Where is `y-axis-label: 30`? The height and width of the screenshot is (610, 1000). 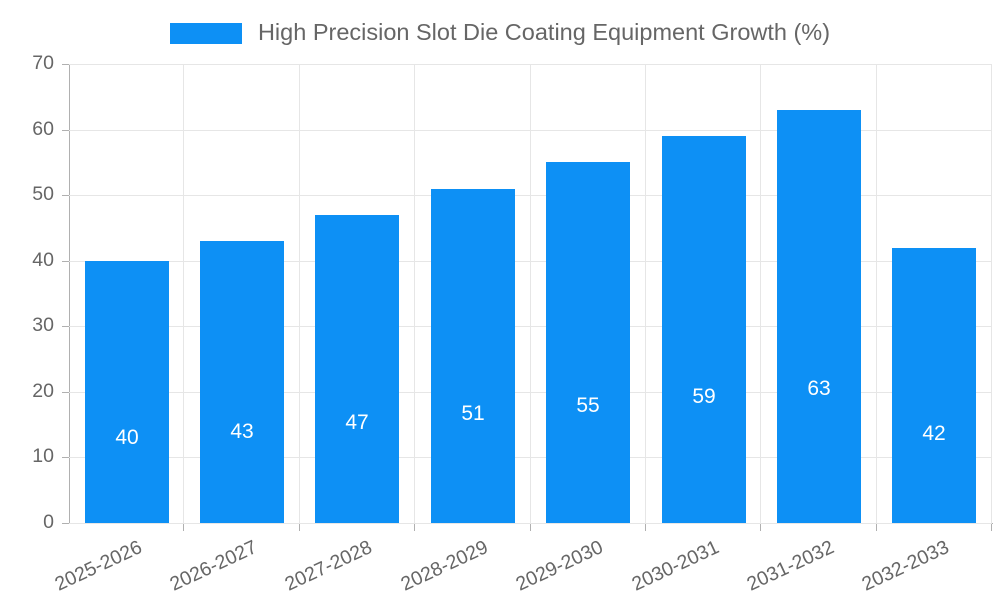 y-axis-label: 30 is located at coordinates (43, 325).